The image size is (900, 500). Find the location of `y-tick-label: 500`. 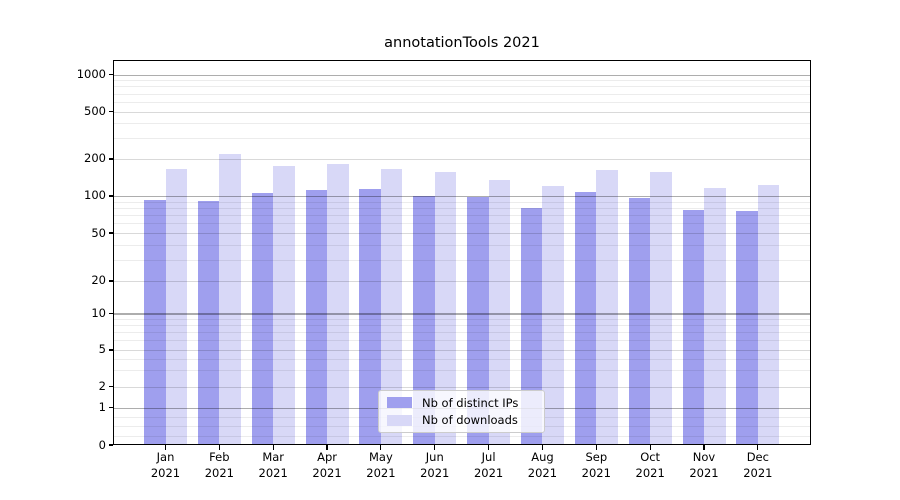

y-tick-label: 500 is located at coordinates (95, 111).